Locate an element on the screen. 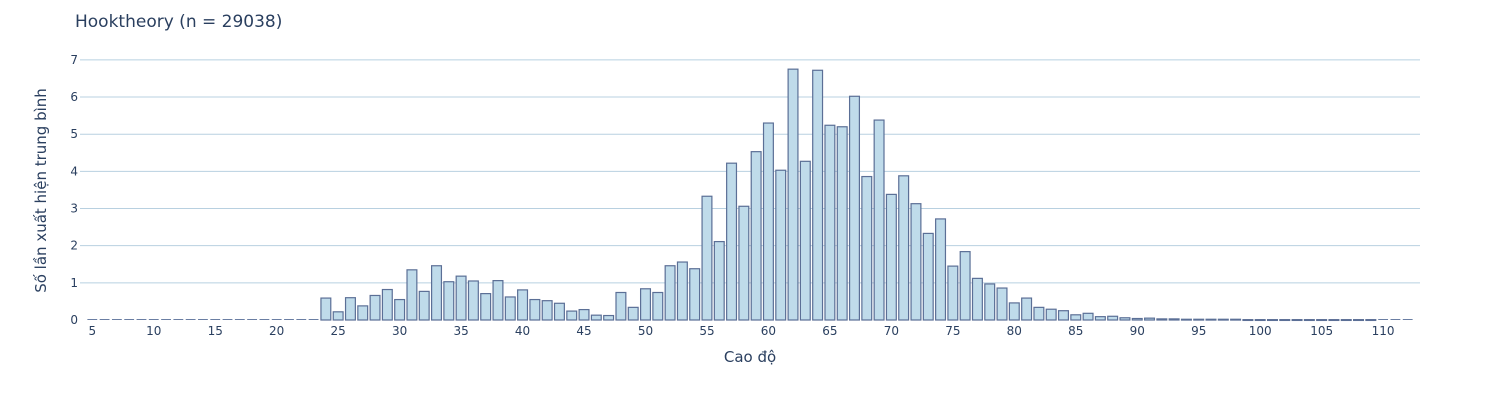 The width and height of the screenshot is (1500, 404). y-tick-label: 0 is located at coordinates (74, 320).